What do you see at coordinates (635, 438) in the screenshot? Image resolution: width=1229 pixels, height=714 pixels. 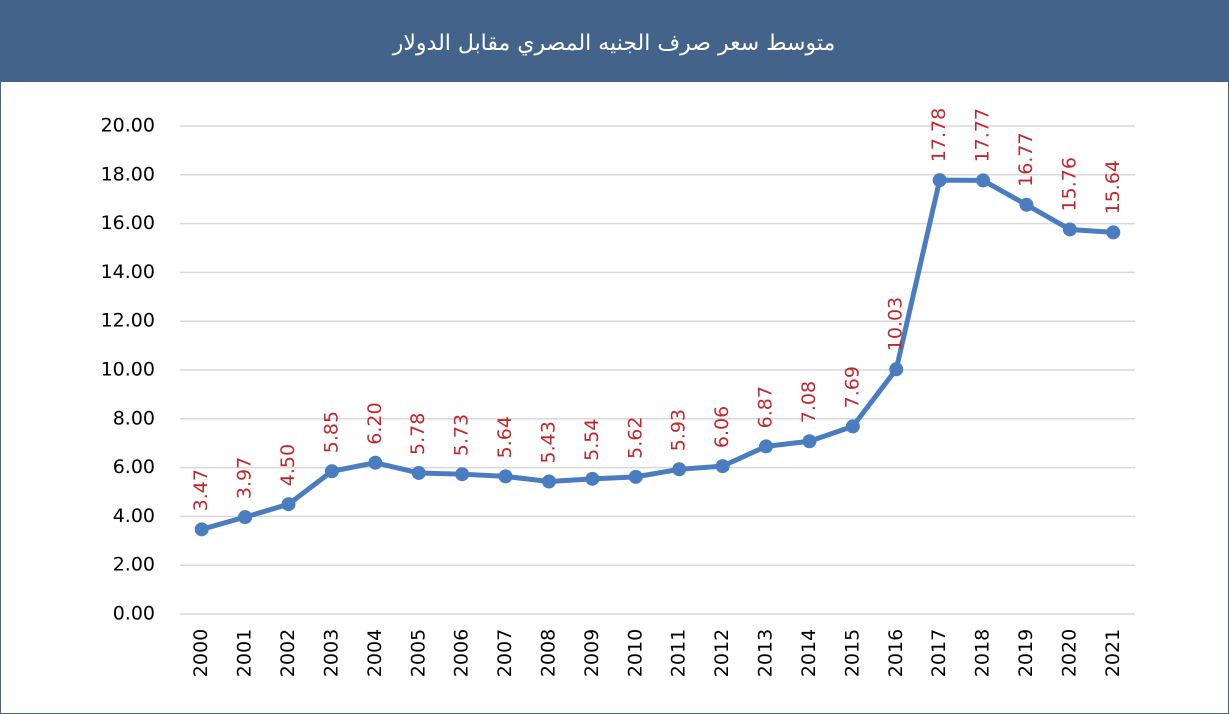 I see `data-label: 5.62` at bounding box center [635, 438].